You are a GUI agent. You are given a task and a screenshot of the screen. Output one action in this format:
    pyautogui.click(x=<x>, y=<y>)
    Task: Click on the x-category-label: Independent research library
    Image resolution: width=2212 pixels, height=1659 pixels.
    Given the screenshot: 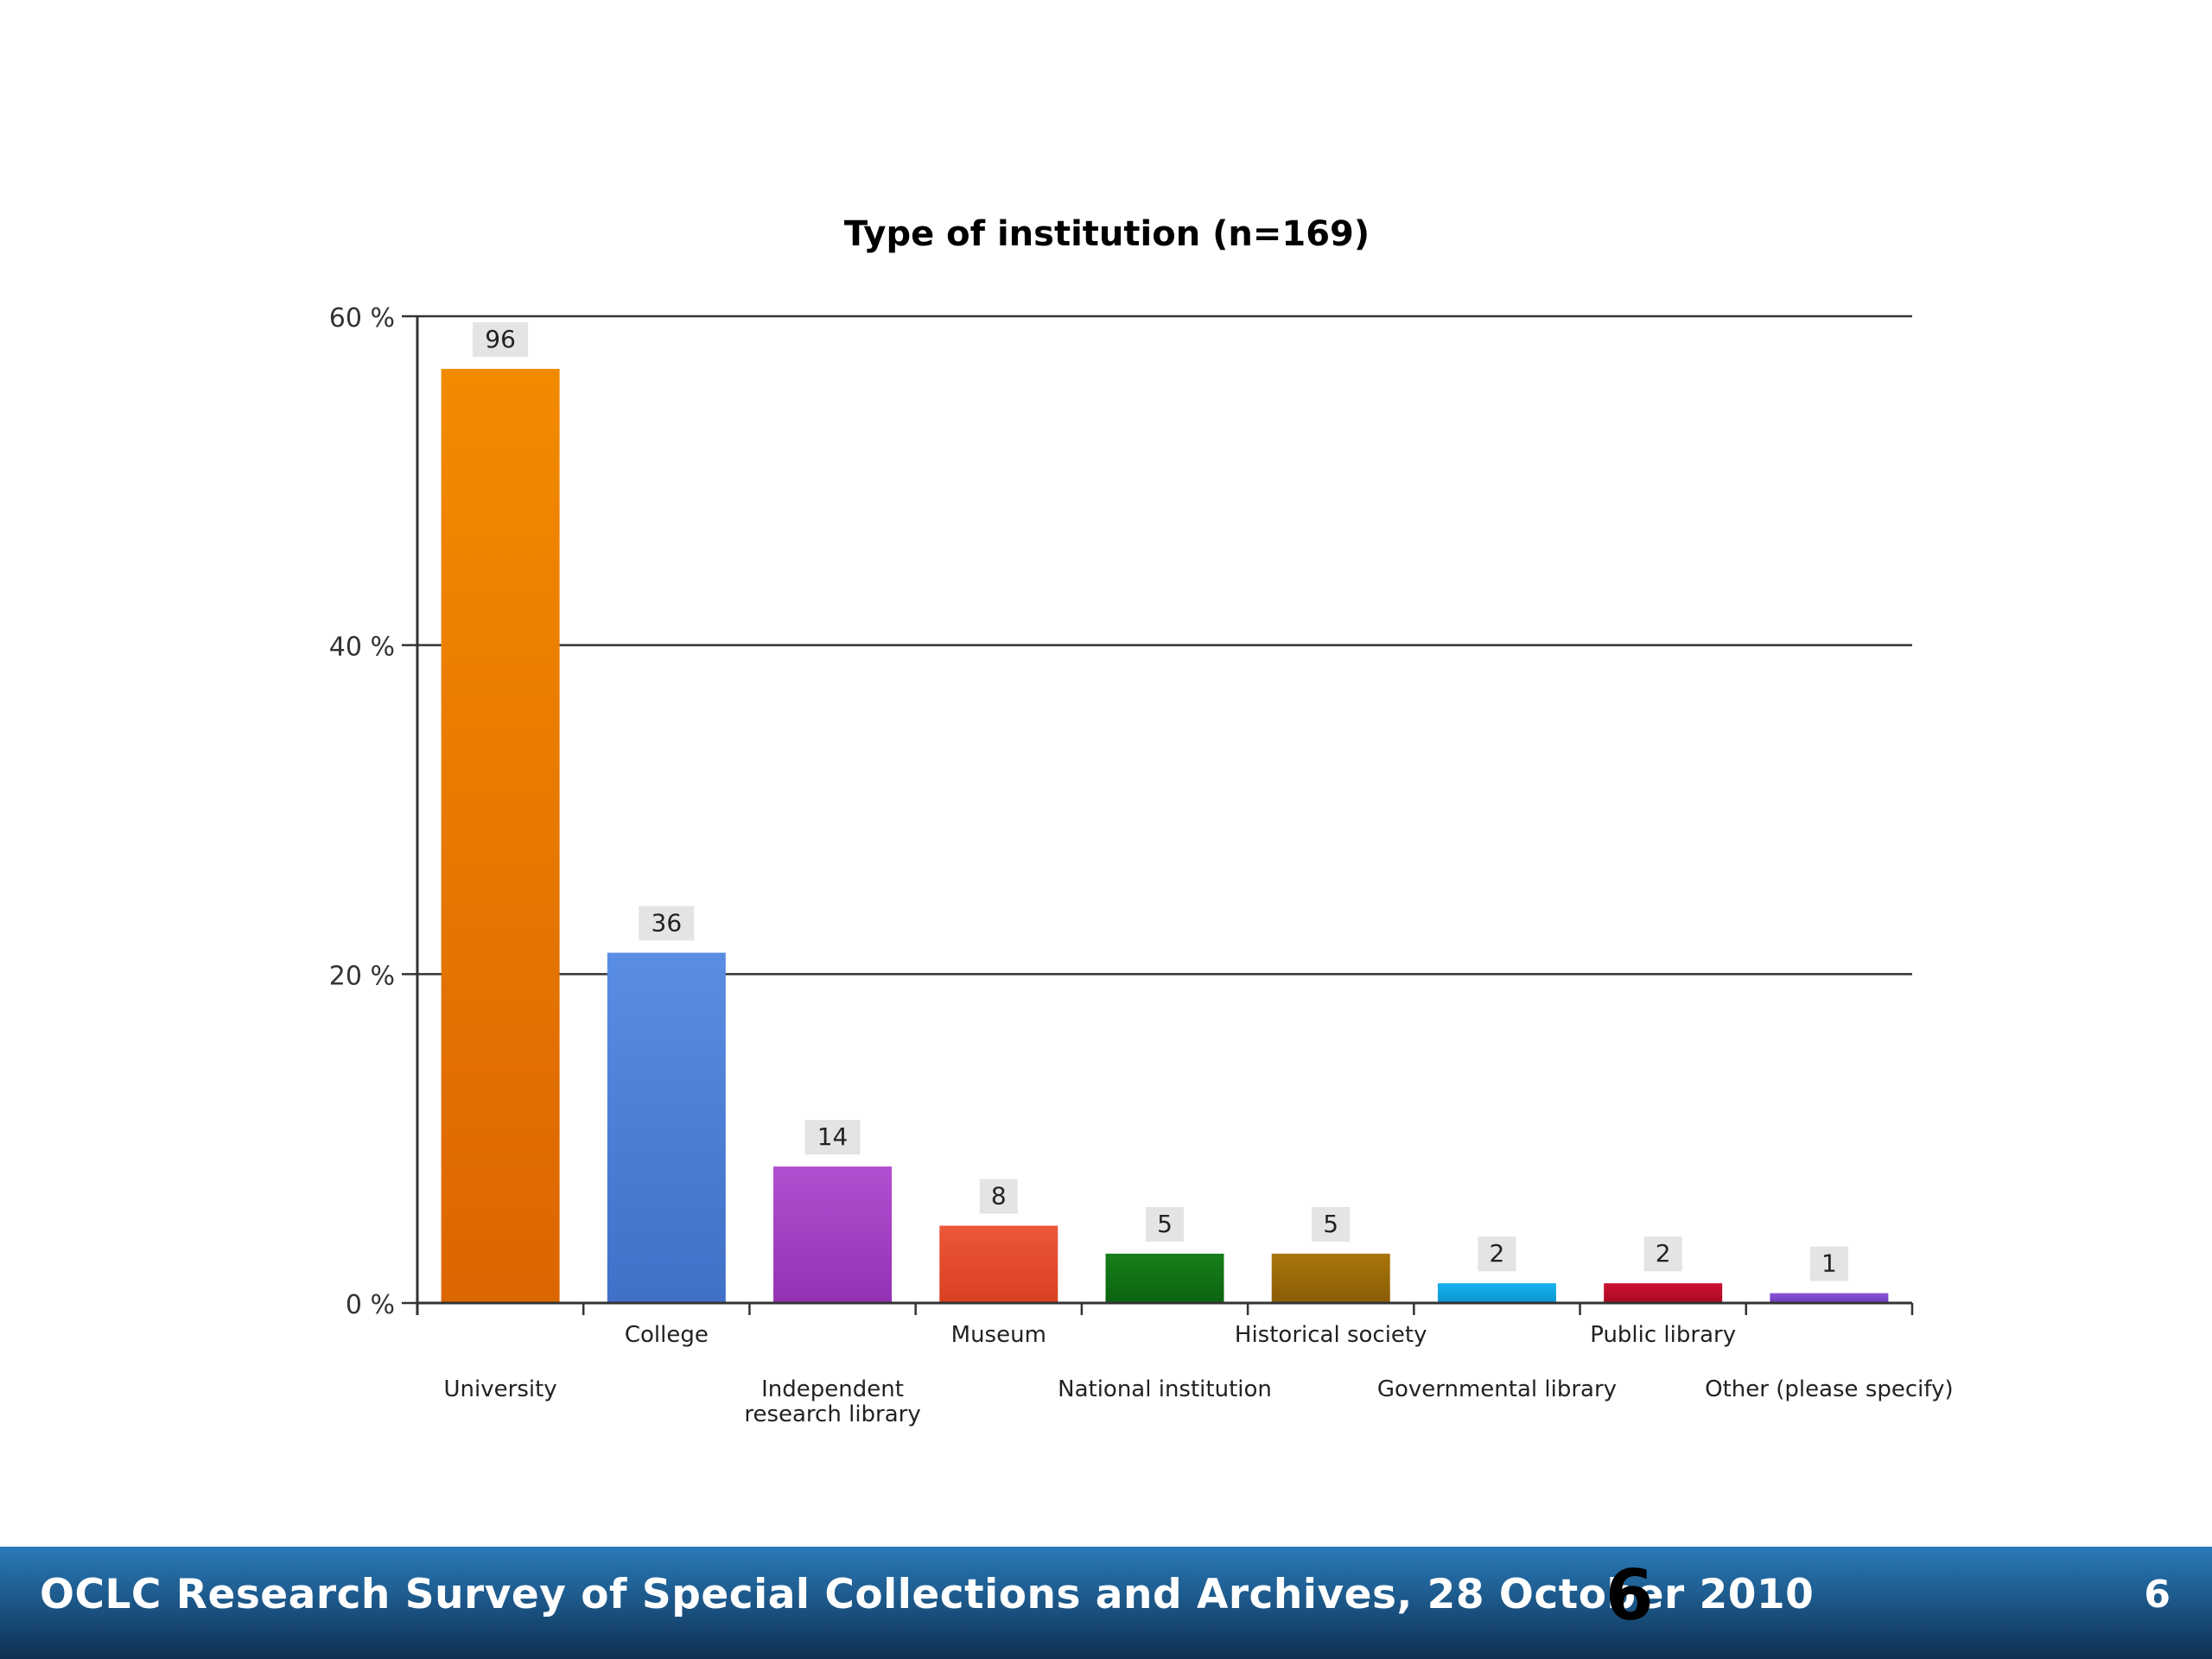 What is the action you would take?
    pyautogui.click(x=832, y=1401)
    